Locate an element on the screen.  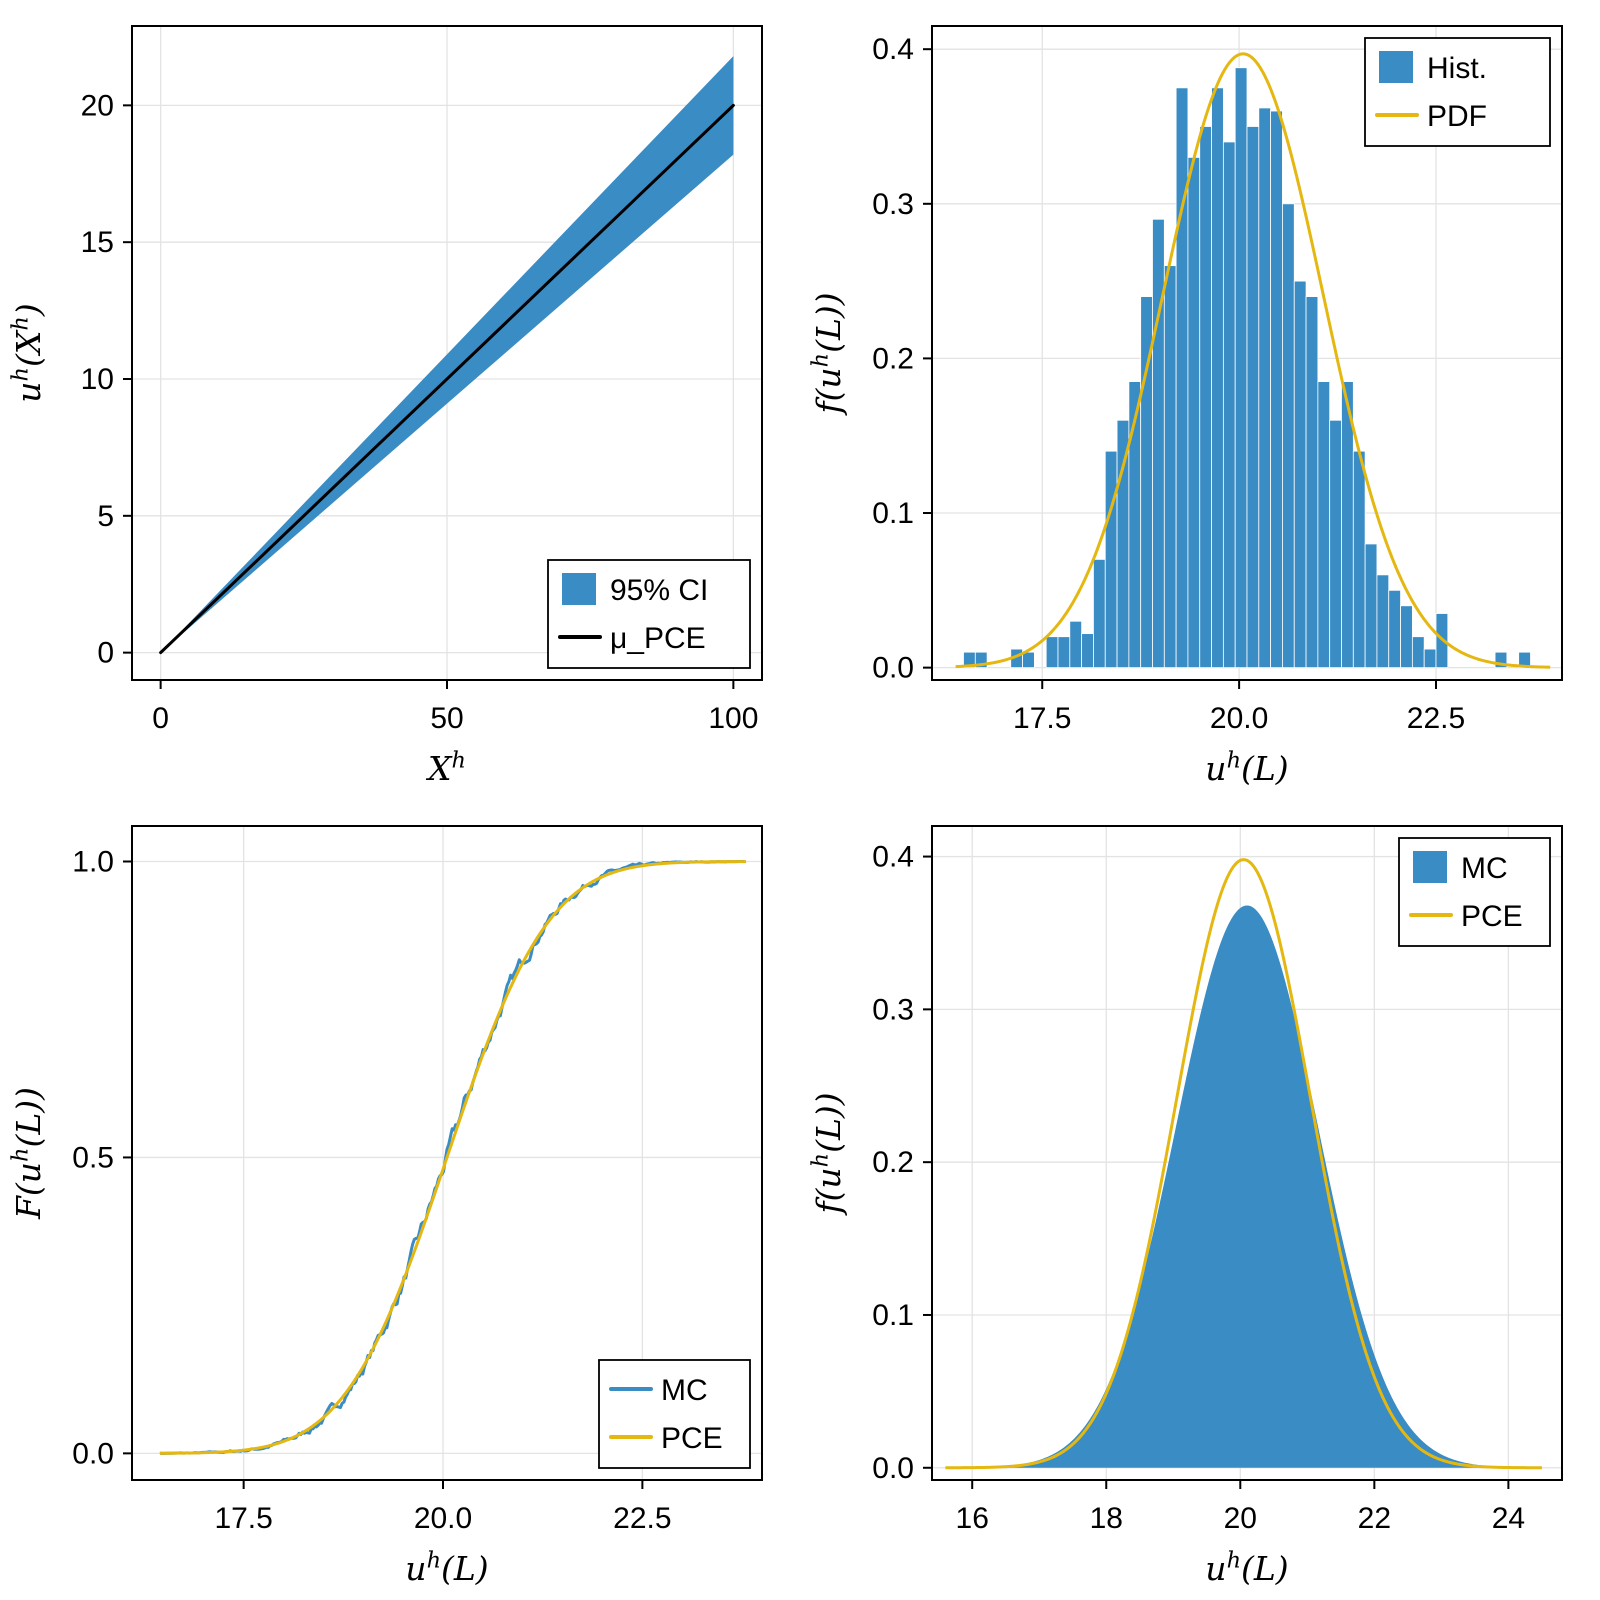
svg-text: Xh is located at coordinates (445, 767).